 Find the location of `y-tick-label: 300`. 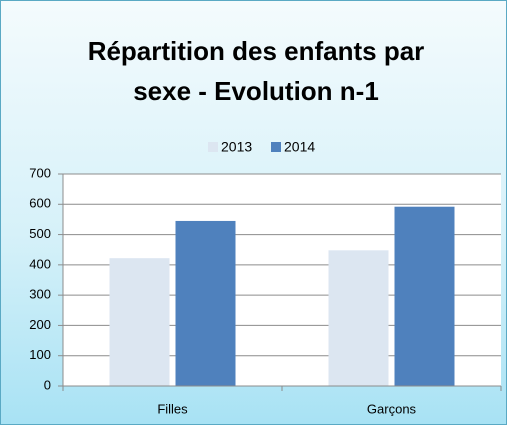

y-tick-label: 300 is located at coordinates (40, 294).